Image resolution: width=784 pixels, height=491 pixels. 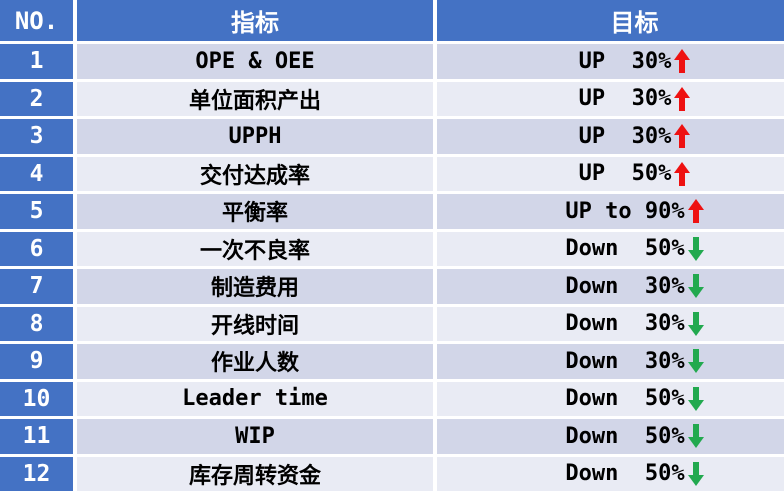 What do you see at coordinates (255, 98) in the screenshot?
I see `indicator-cell: 单位面积产出` at bounding box center [255, 98].